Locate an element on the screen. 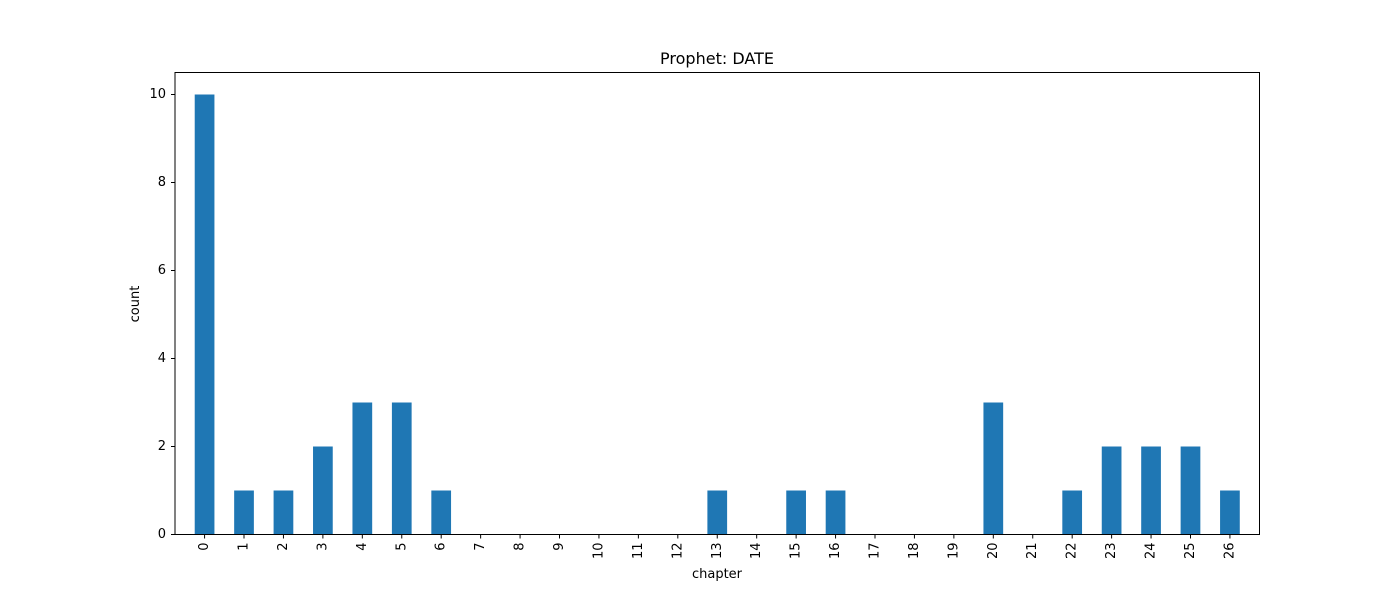 The height and width of the screenshot is (605, 1400). x-tick-label: 16 is located at coordinates (835, 551).